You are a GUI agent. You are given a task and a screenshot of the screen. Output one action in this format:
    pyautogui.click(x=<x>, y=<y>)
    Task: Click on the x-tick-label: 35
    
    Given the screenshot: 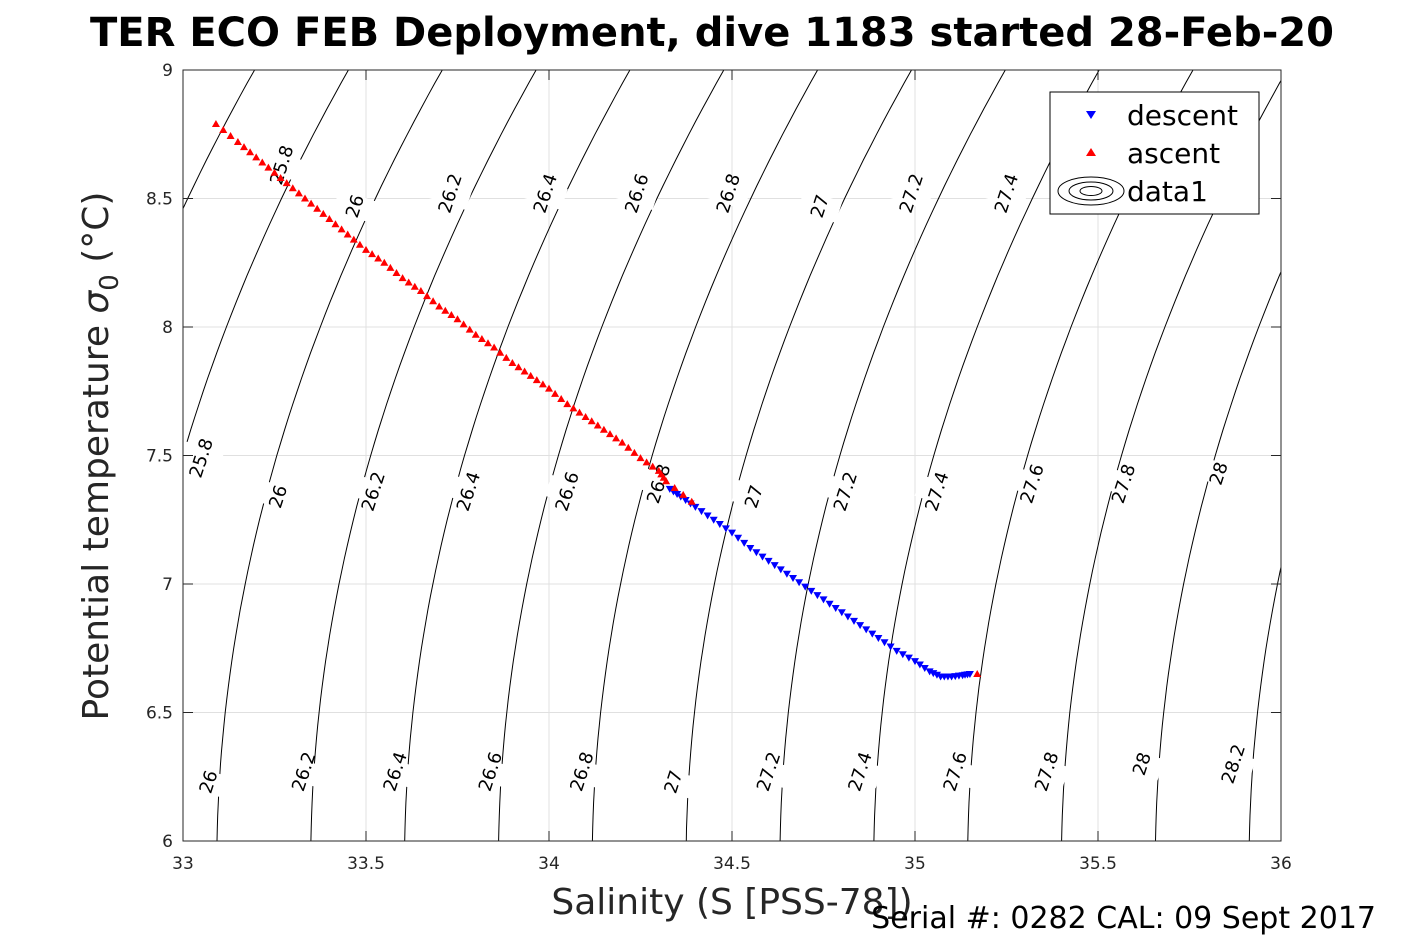 What is the action you would take?
    pyautogui.click(x=915, y=864)
    